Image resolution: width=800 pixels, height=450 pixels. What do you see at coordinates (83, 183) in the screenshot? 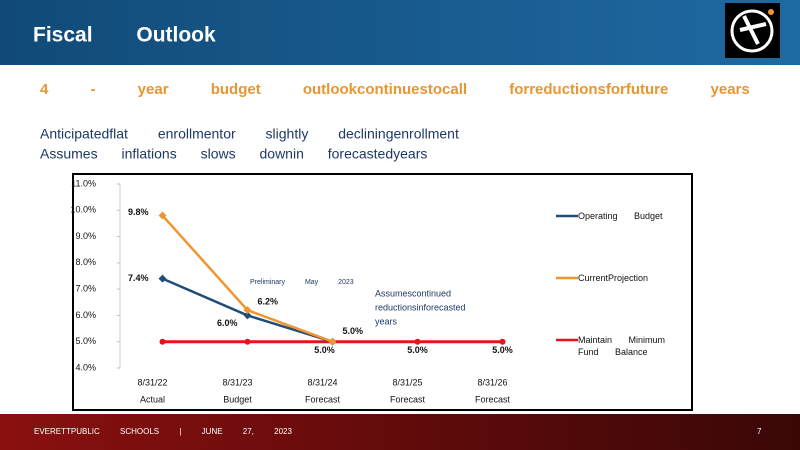
I see `y-tick-label: 11.0%` at bounding box center [83, 183].